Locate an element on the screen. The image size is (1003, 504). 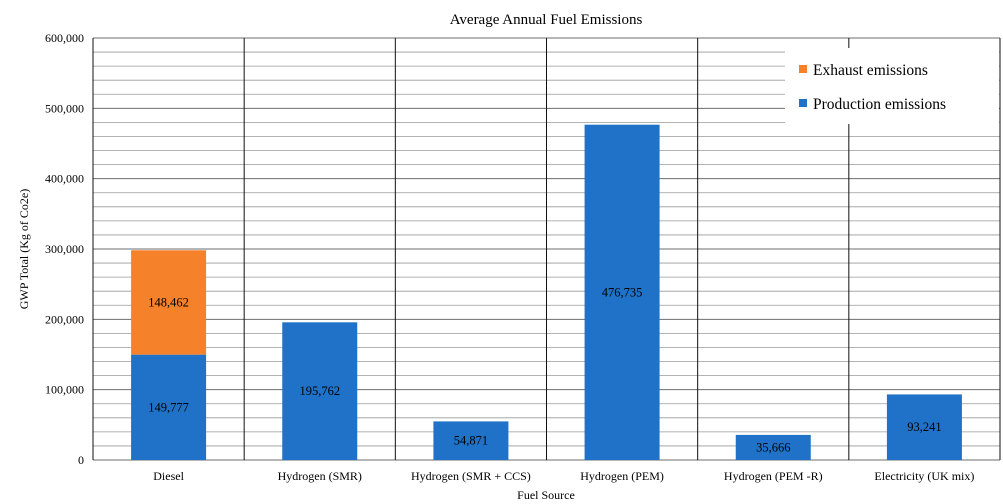
y-tick-label: 300,000 is located at coordinates (64, 249).